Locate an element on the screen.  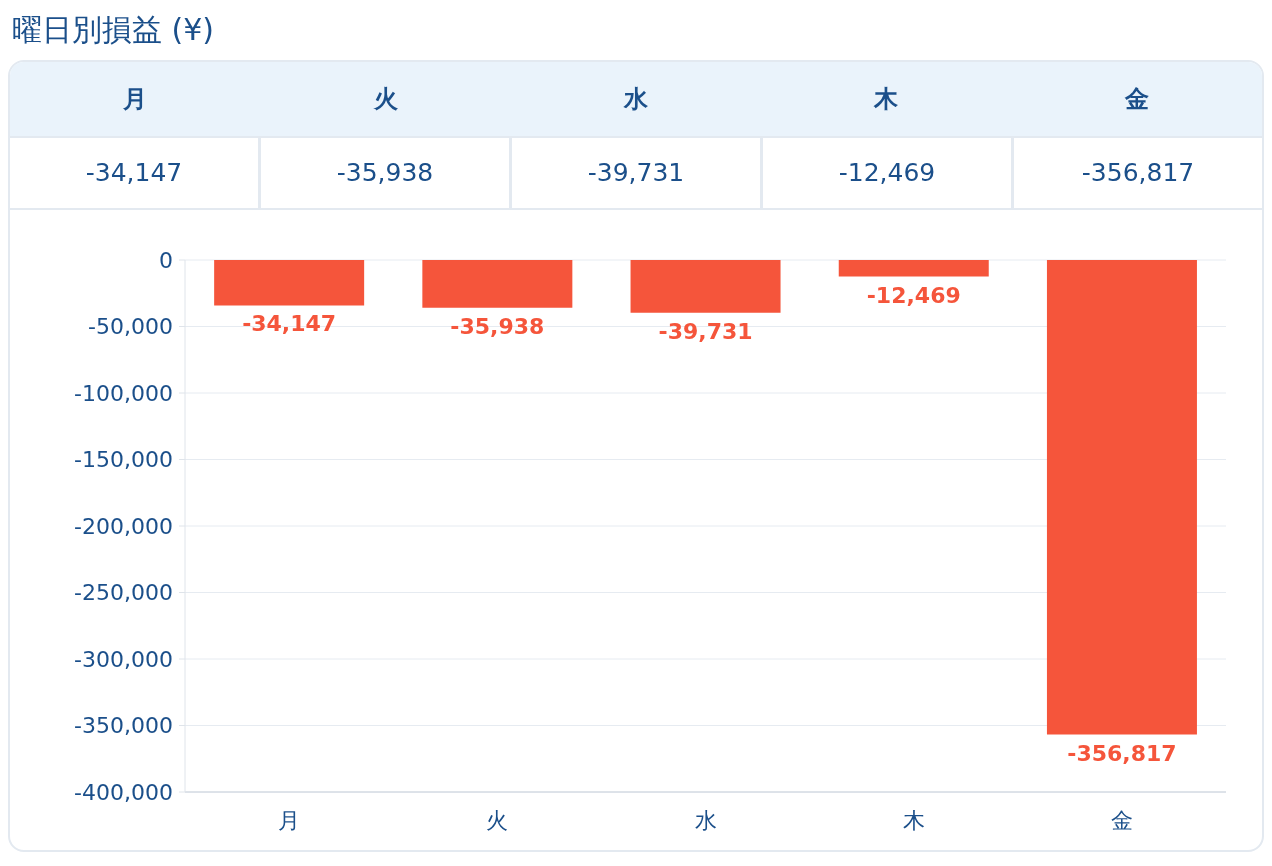
text: -12,469 is located at coordinates (887, 172).